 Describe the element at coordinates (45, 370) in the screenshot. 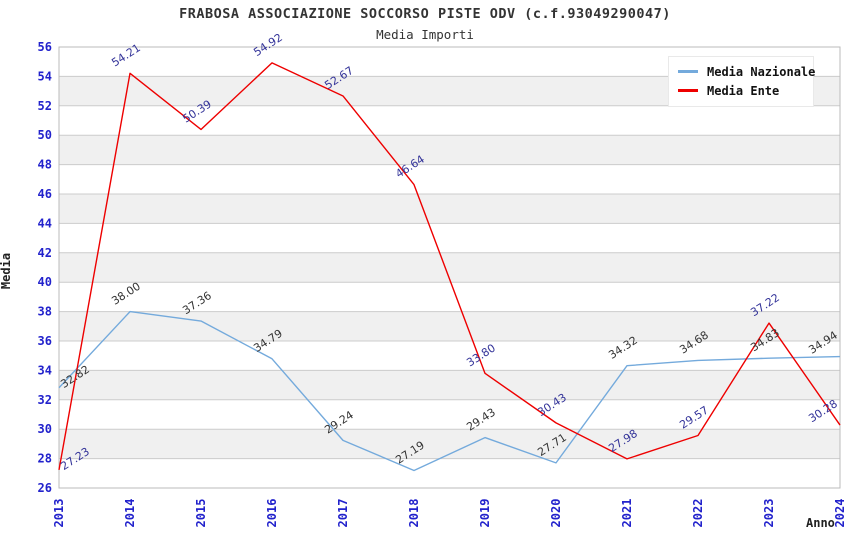

I see `y-tick-label: 34` at that location.